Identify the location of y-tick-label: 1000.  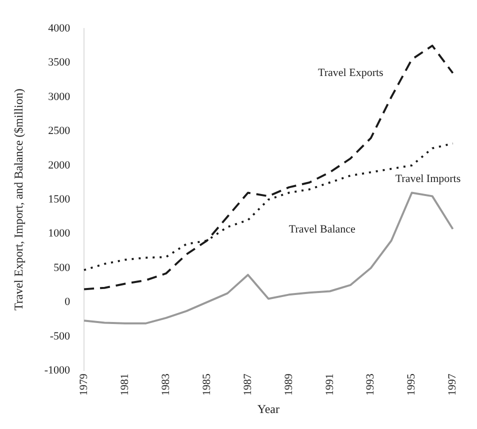
(59, 234).